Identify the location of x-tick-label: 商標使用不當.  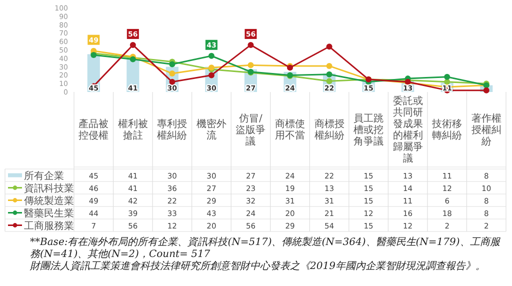
(290, 130).